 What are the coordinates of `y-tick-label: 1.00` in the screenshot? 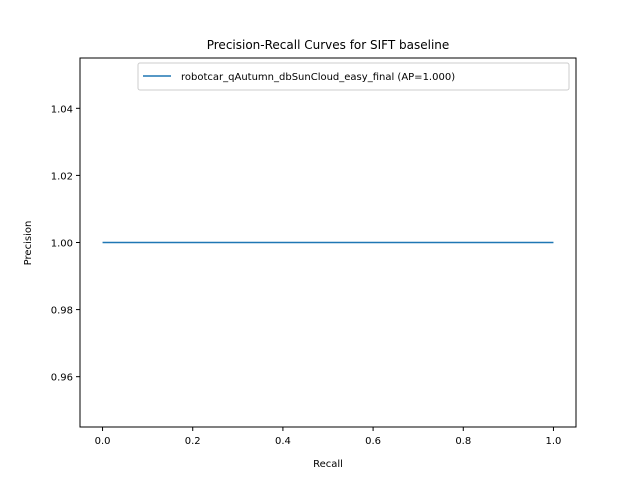 It's located at (62, 244).